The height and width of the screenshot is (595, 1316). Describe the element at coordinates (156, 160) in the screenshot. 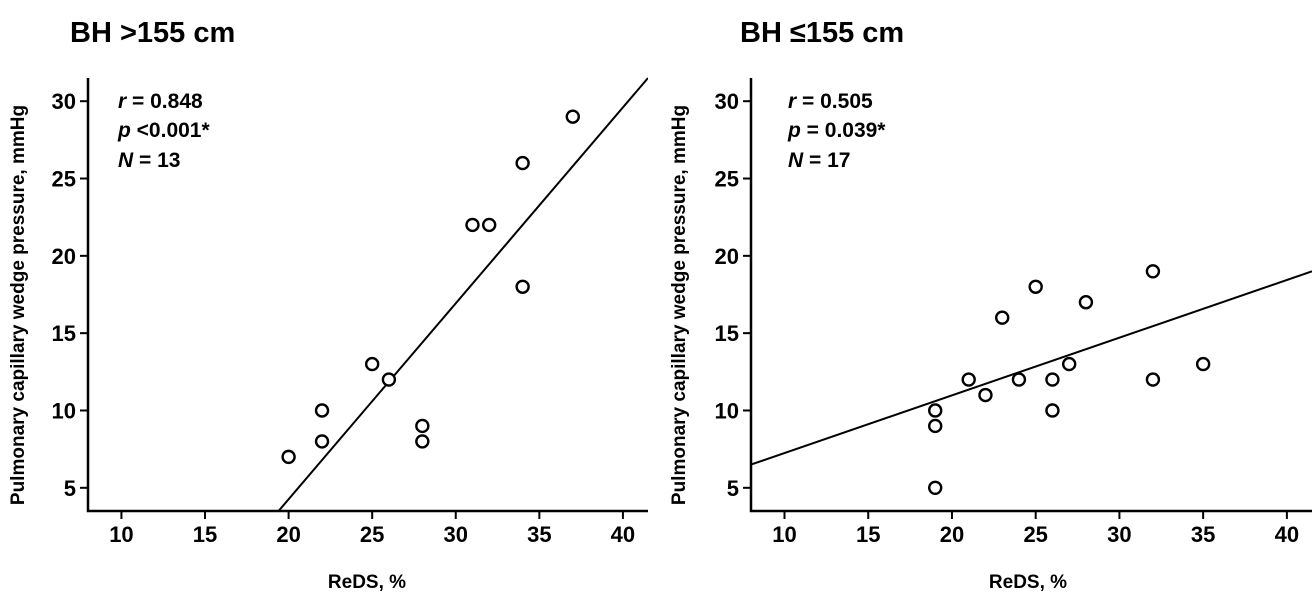

I see `stat-n-value: = 13` at that location.